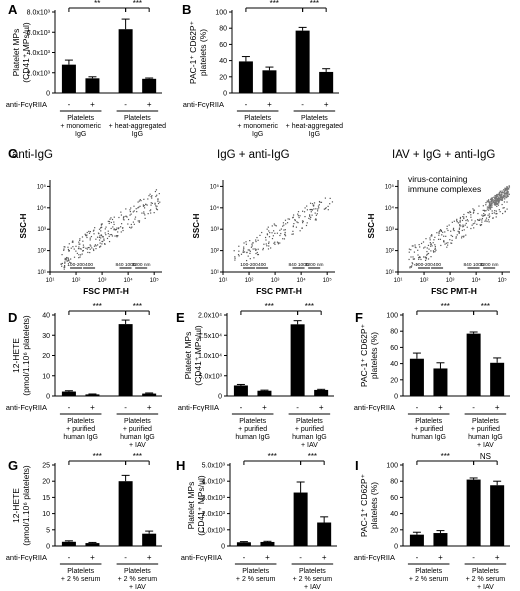  Describe the element at coordinates (314, 265) in the screenshot. I see `size-marker-label: 3200 nm` at that location.